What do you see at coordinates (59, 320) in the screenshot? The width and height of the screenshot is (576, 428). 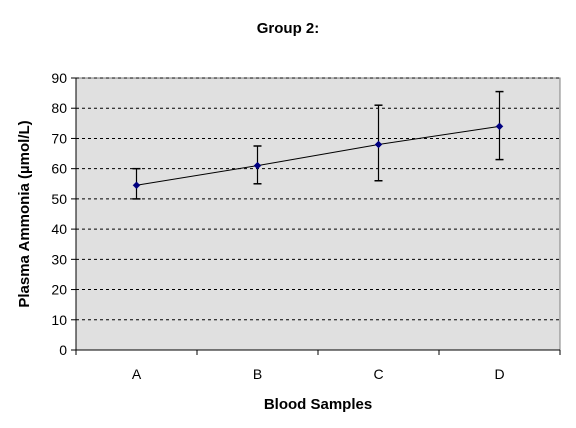 I see `y-tick-label: 10` at bounding box center [59, 320].